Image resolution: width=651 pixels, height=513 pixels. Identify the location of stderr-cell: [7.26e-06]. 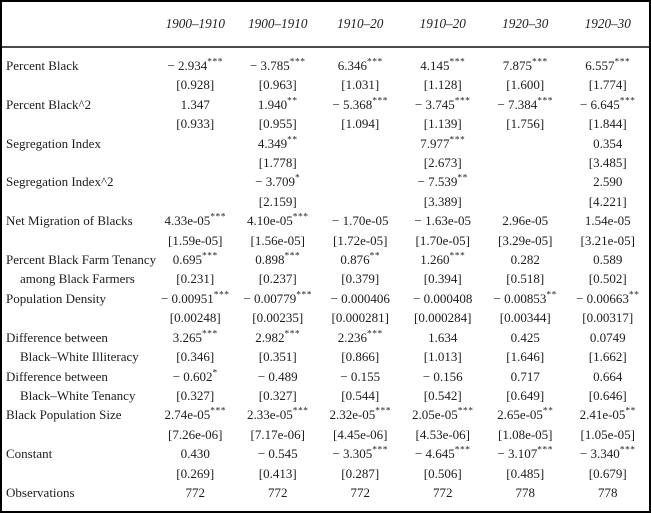
(195, 434).